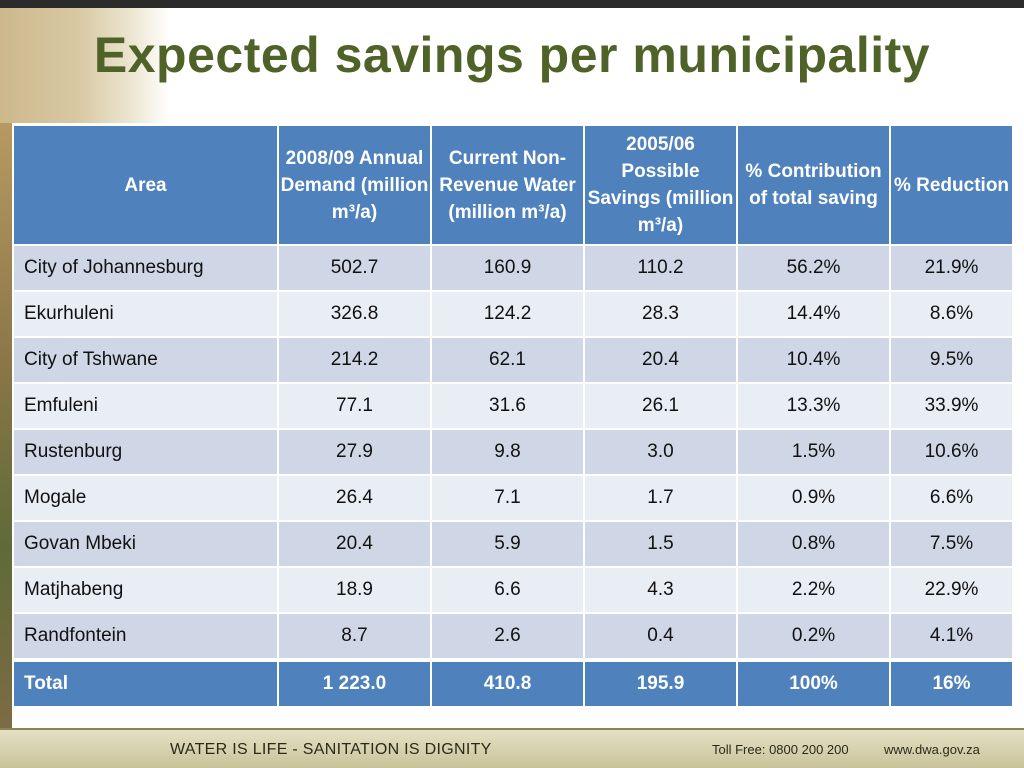 This screenshot has width=1024, height=768. Describe the element at coordinates (512, 55) in the screenshot. I see `page-title: Expected savings per municipality` at that location.